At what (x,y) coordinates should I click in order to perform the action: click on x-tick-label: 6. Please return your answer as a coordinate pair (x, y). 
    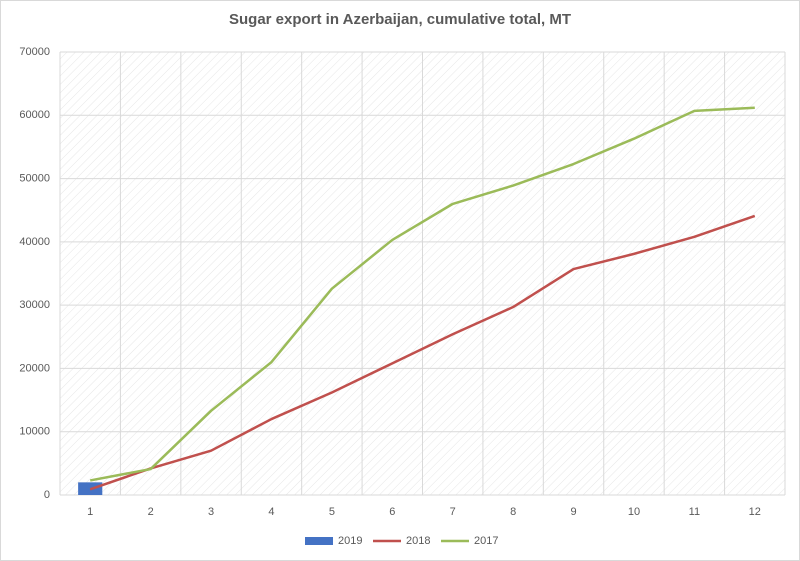
    Looking at the image, I should click on (392, 512).